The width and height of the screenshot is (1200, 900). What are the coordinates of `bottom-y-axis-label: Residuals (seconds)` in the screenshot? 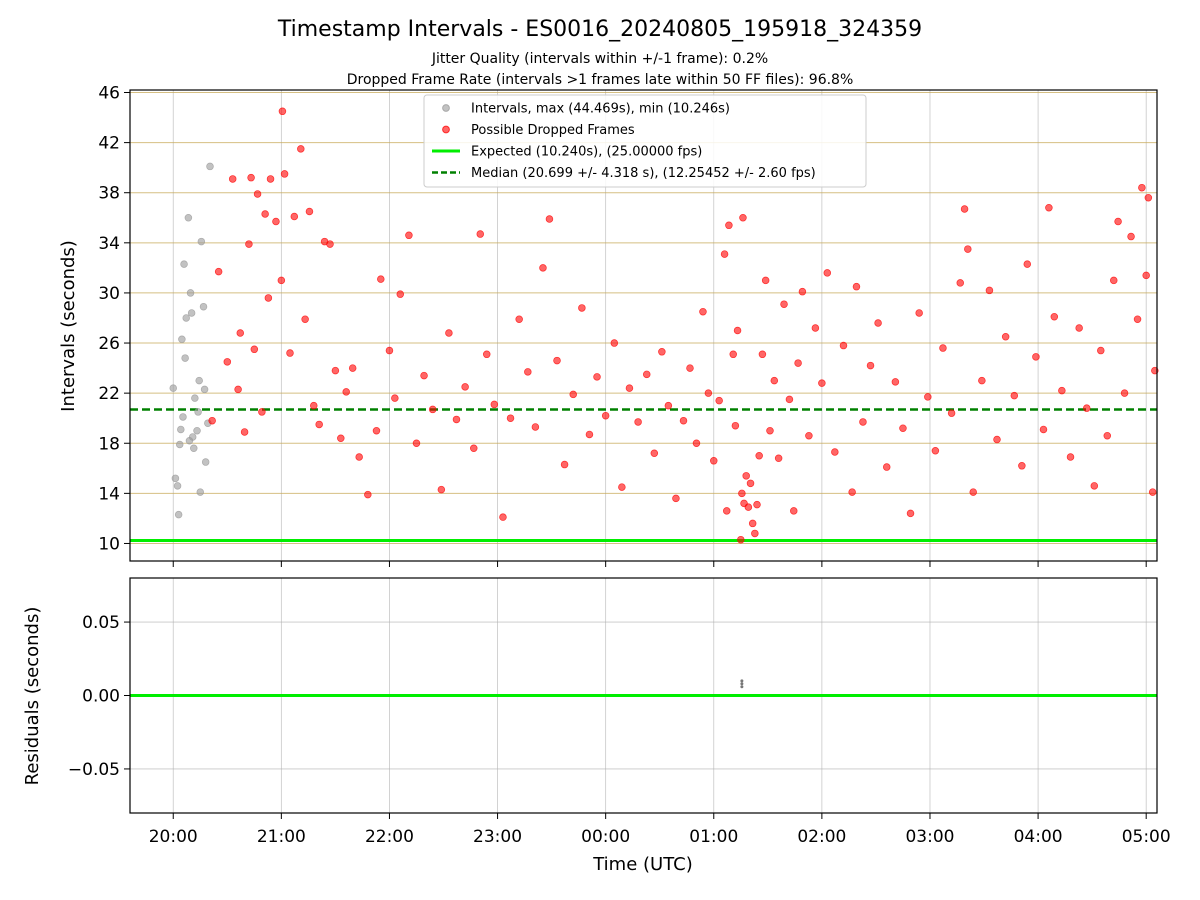 It's located at (32, 696).